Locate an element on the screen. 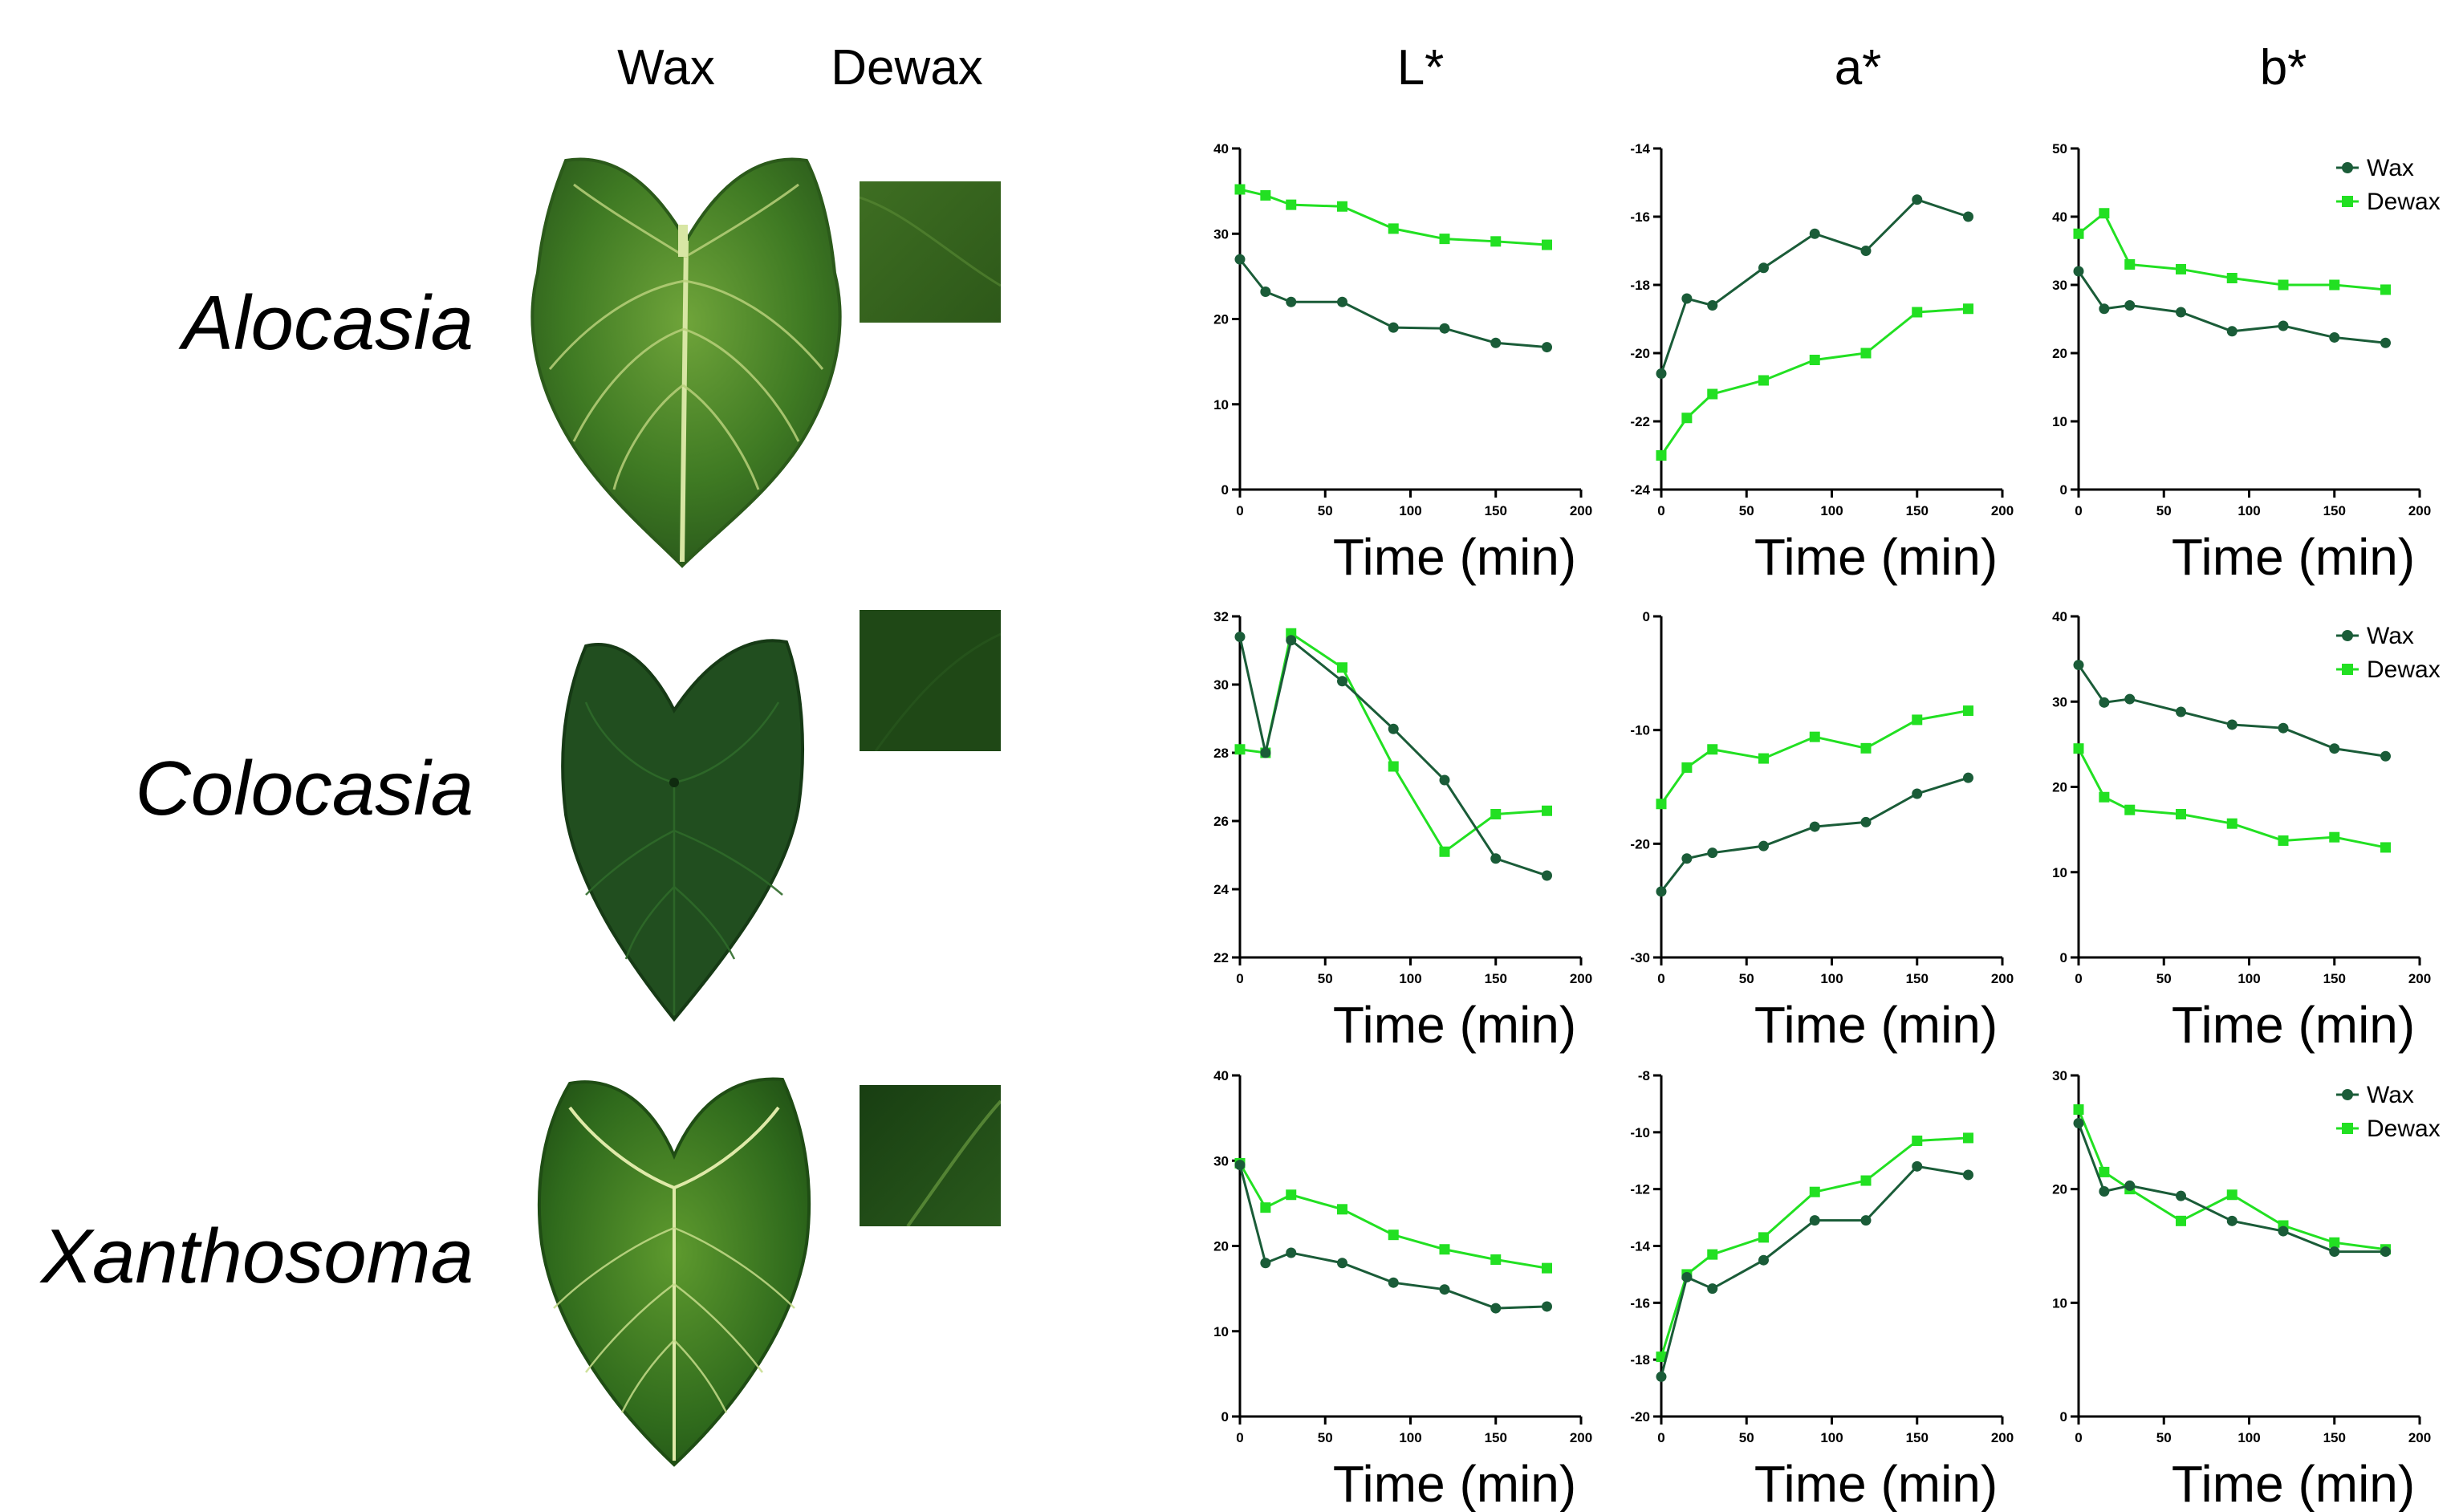 This screenshot has height=1512, width=2459. chart-colocasia-b: 0 10 20 30 40 0 50 100 150 200 Time (min) Wax Dewax is located at coordinates (2246, 832).